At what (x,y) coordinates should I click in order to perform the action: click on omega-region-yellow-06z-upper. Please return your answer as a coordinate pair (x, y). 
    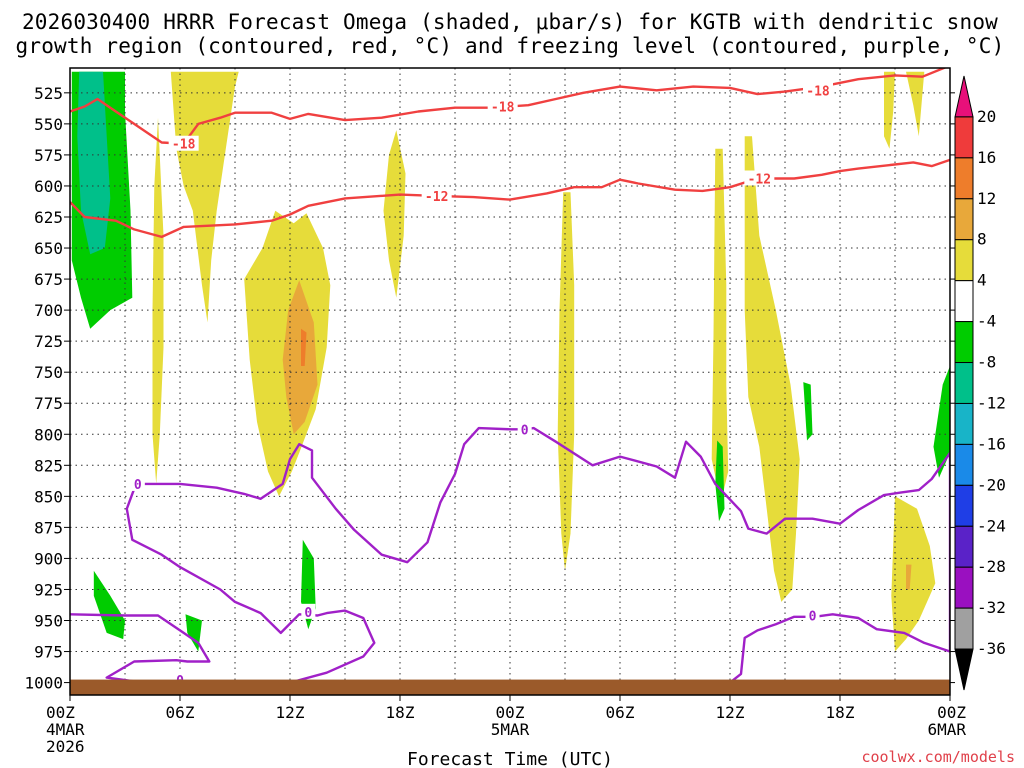
    Looking at the image, I should click on (196, 197).